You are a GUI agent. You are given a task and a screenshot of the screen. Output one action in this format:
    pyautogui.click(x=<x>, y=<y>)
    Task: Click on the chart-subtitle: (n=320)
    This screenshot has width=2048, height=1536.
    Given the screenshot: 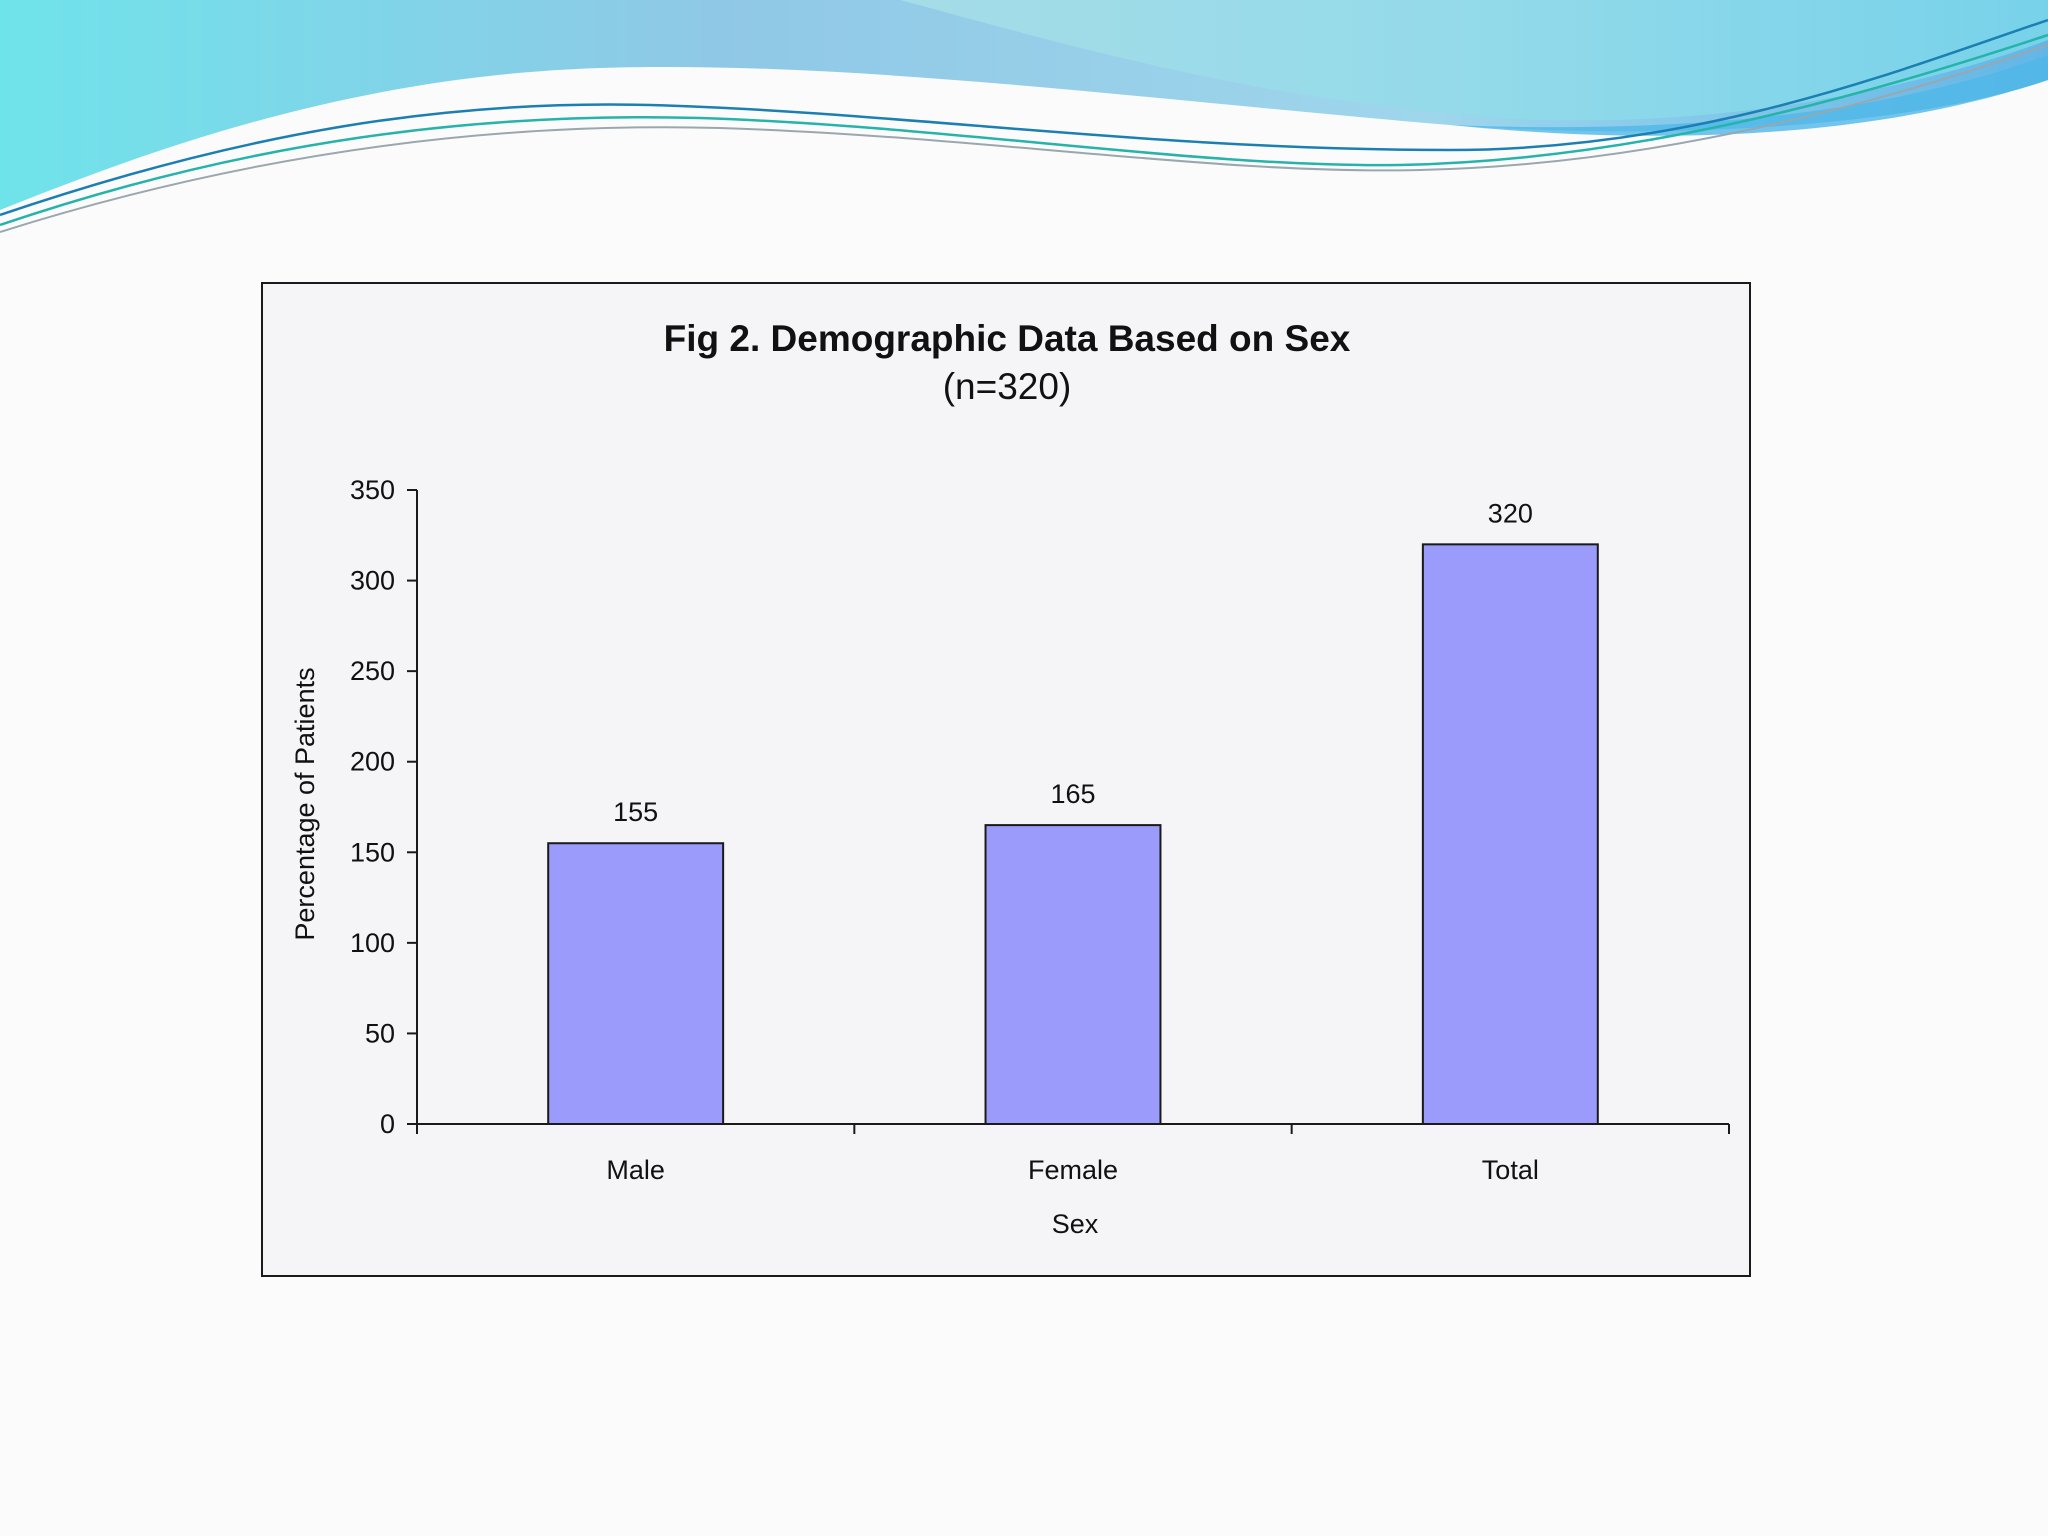 What is the action you would take?
    pyautogui.click(x=1007, y=386)
    